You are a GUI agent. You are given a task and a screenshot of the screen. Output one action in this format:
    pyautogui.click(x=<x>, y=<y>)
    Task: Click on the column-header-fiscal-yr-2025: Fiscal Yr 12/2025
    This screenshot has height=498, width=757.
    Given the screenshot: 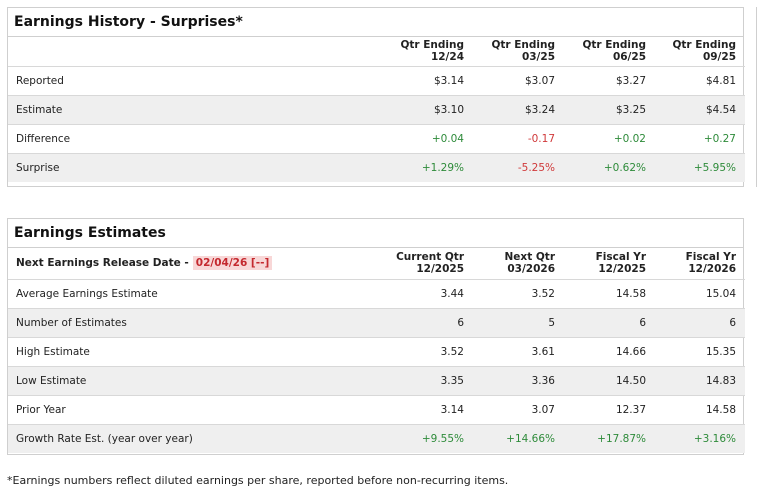 What is the action you would take?
    pyautogui.click(x=609, y=263)
    